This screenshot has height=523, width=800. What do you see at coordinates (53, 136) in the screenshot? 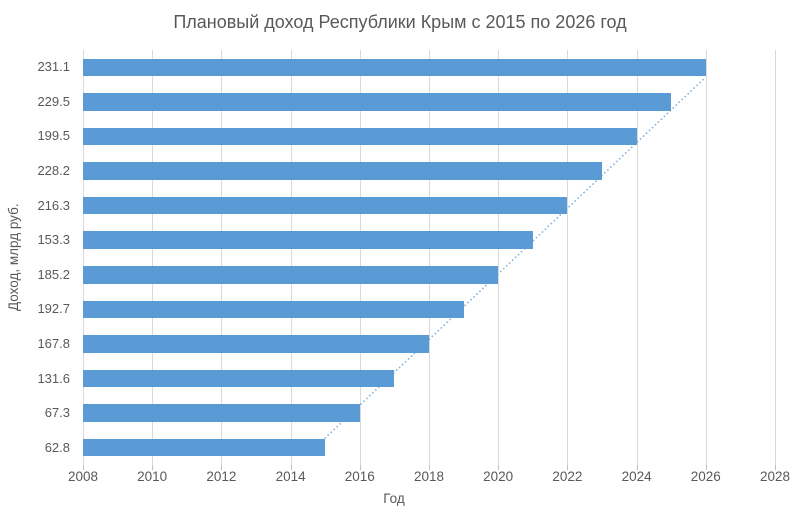
I see `y-tick-label: 199.5` at bounding box center [53, 136].